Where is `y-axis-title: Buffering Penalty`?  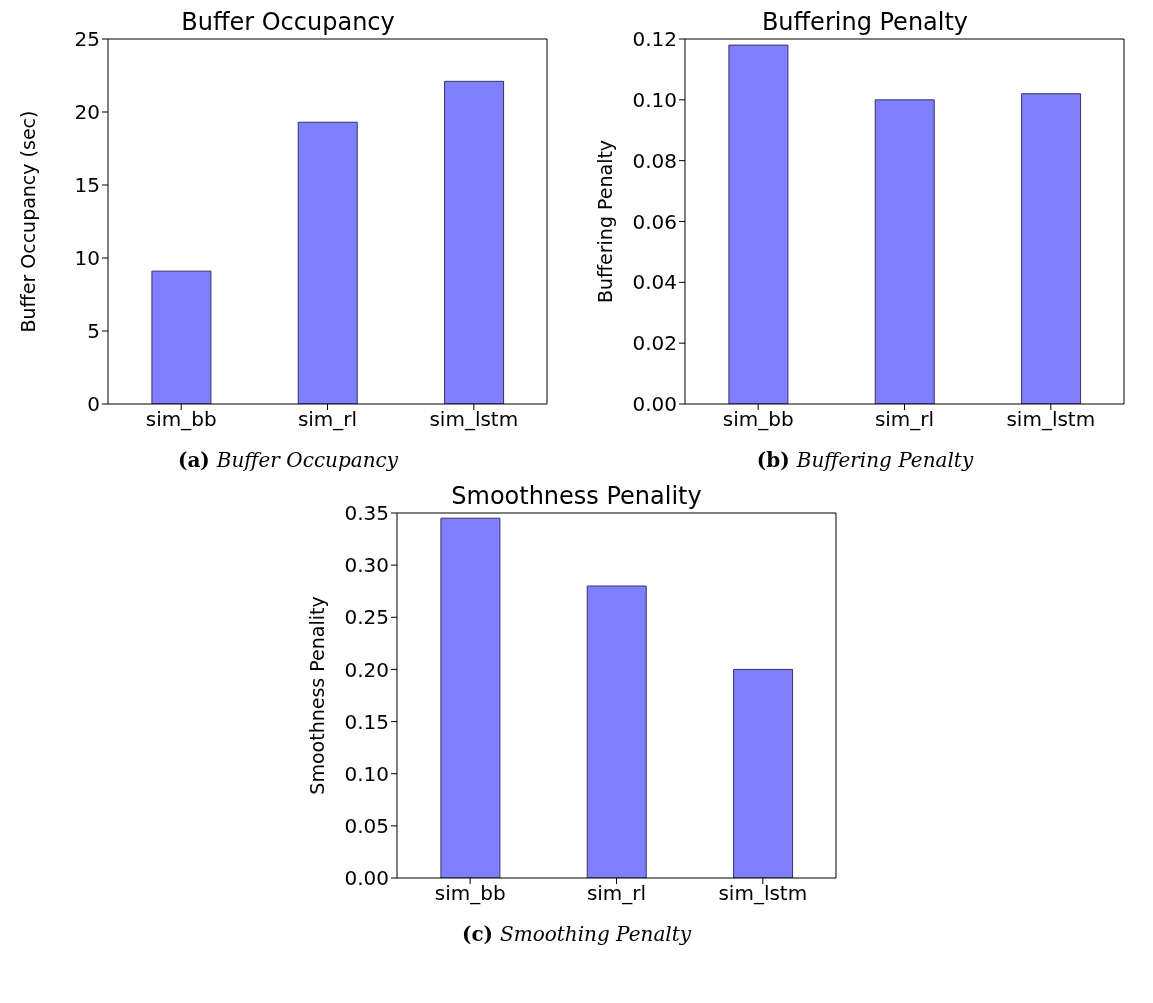 y-axis-title: Buffering Penalty is located at coordinates (604, 221).